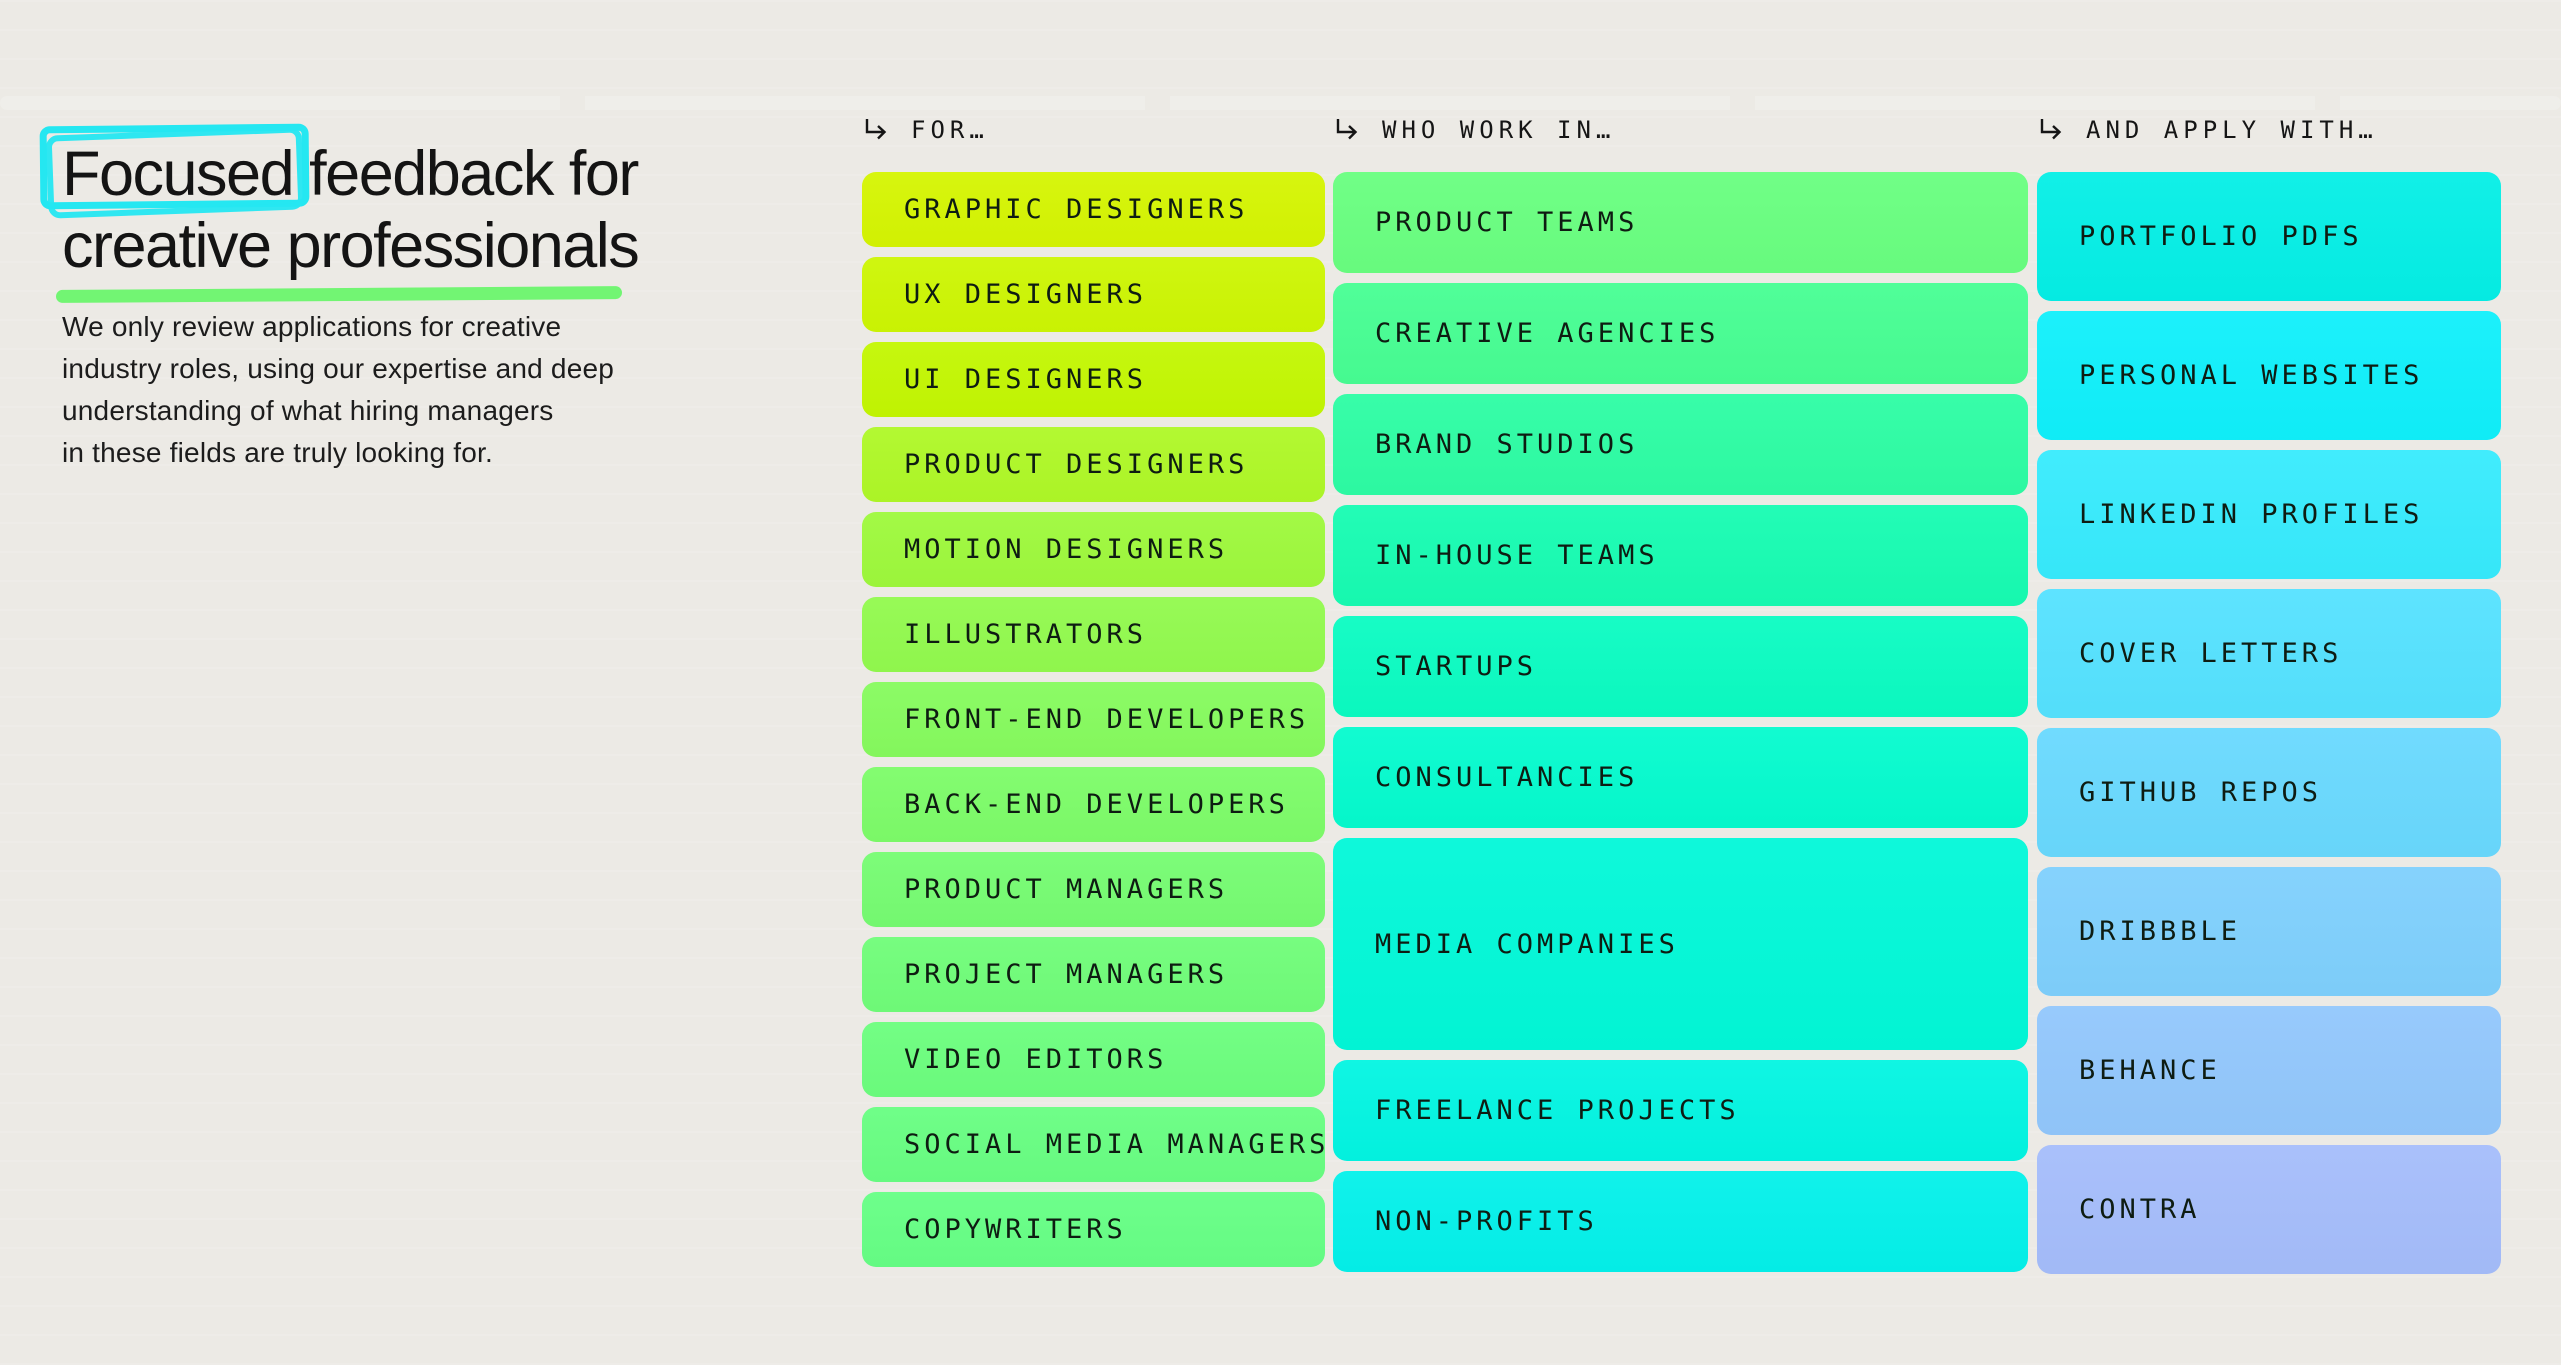 The width and height of the screenshot is (2561, 1365). I want to click on card-social-media-managers: SOCIAL MEDIA MANAGERS, so click(1093, 1144).